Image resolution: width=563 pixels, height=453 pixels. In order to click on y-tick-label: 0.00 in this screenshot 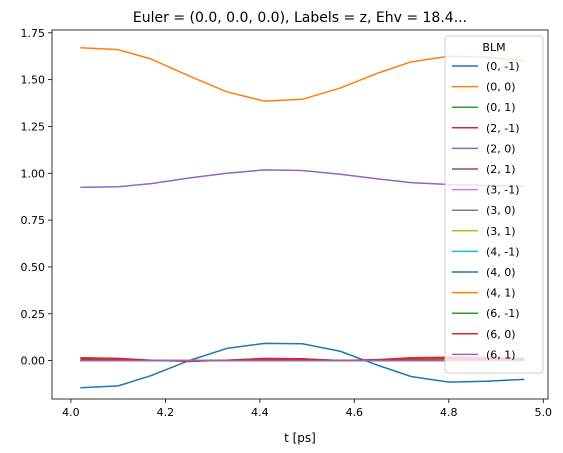, I will do `click(33, 361)`.